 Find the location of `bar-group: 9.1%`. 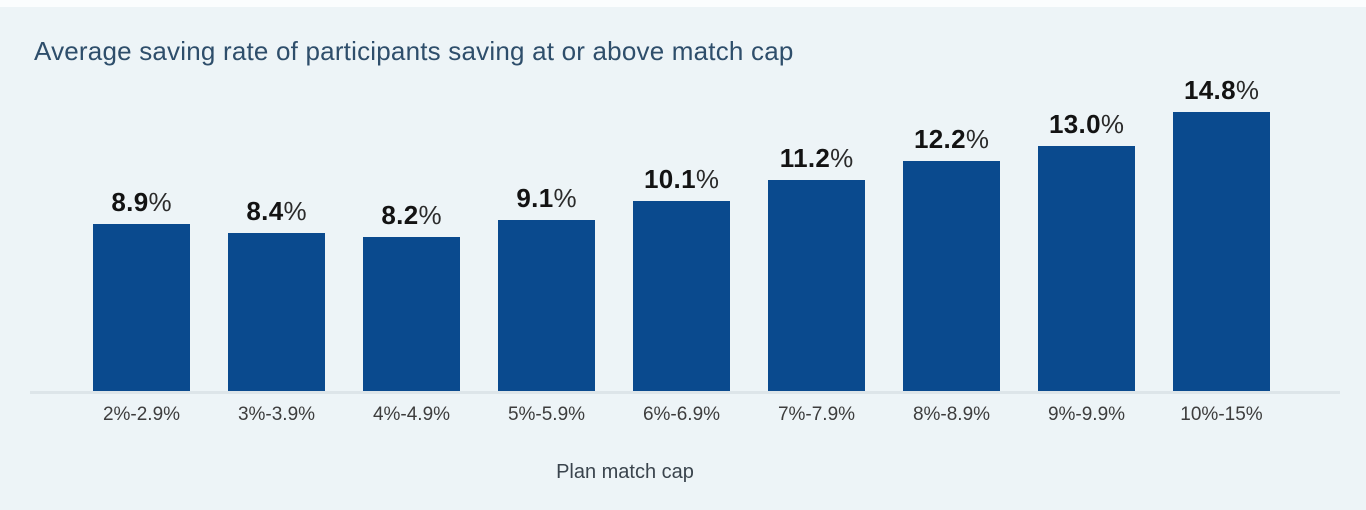

bar-group: 9.1% is located at coordinates (546, 288).